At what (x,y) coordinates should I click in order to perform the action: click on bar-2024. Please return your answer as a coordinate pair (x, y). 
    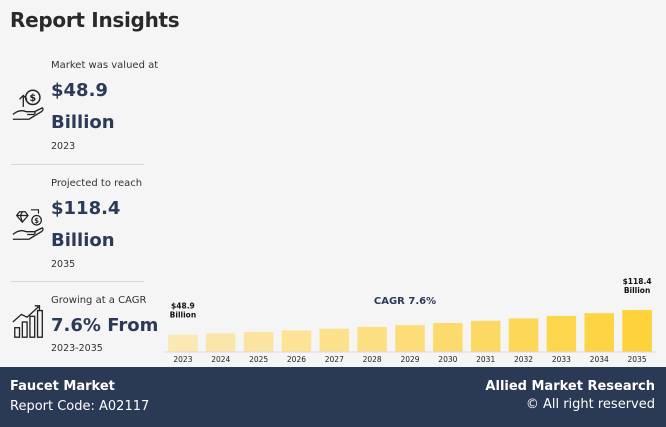
    Looking at the image, I should click on (221, 342).